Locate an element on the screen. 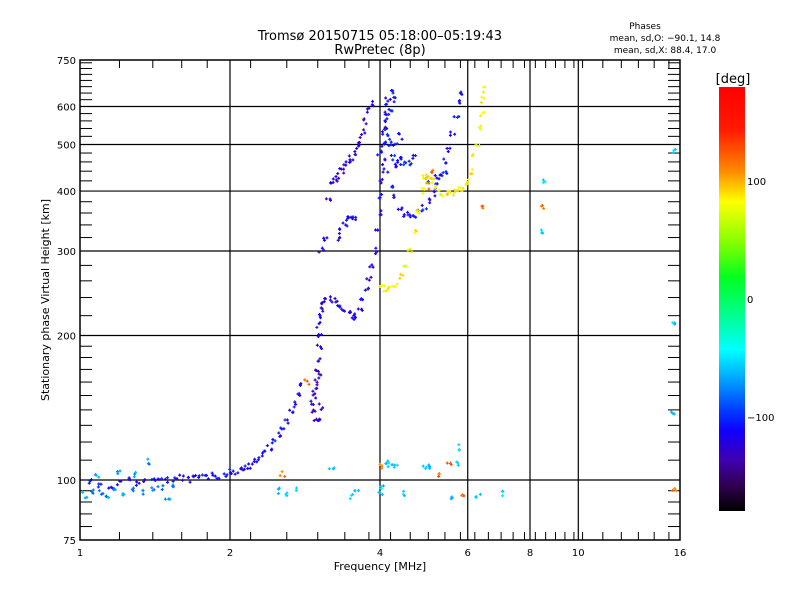  colorbar is located at coordinates (732, 299).